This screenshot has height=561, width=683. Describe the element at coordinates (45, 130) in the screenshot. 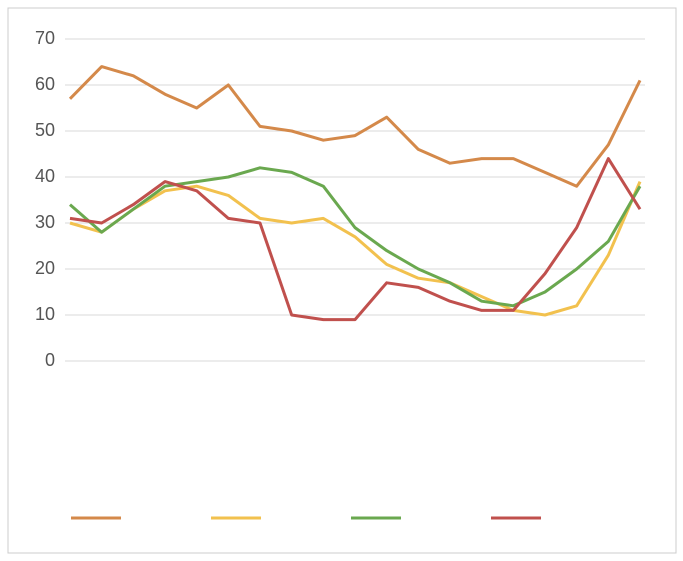

I see `y-tick-label: 50` at that location.